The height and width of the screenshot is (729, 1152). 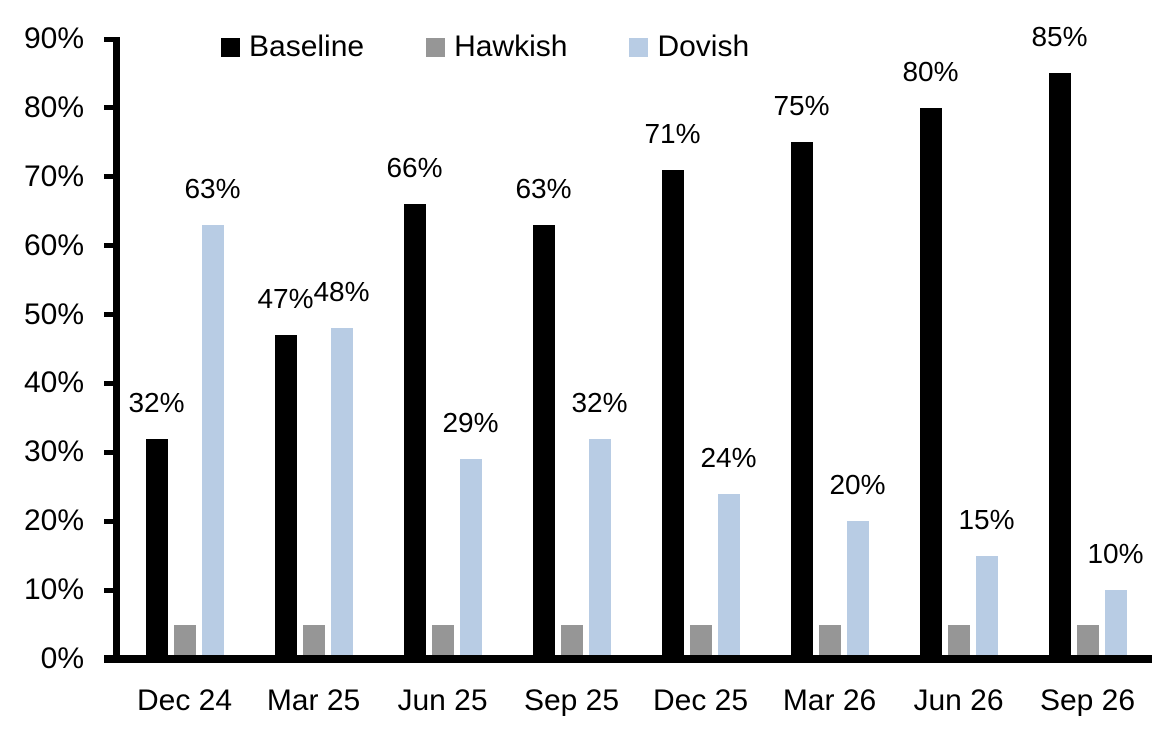 I want to click on x-axis-category-label-sep-25: Sep 25, so click(x=571, y=700).